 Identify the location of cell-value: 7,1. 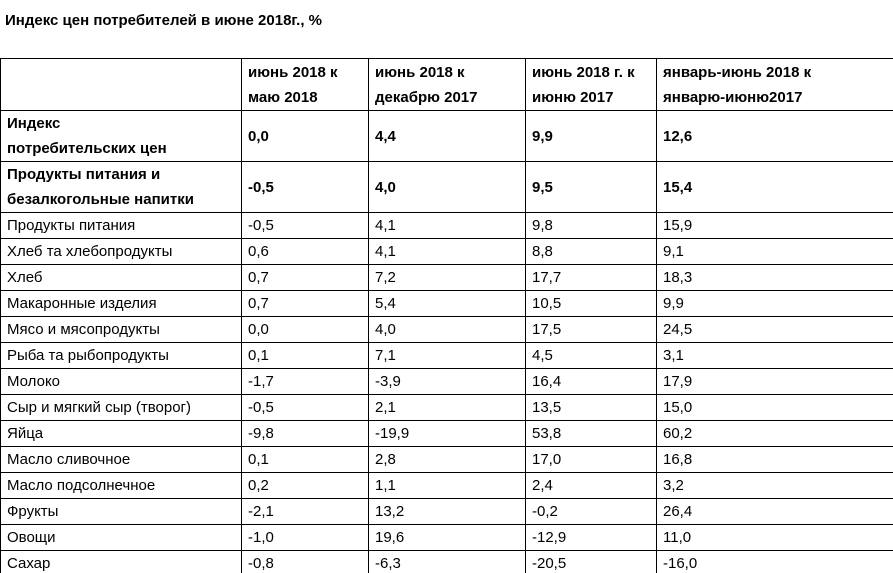
(447, 355).